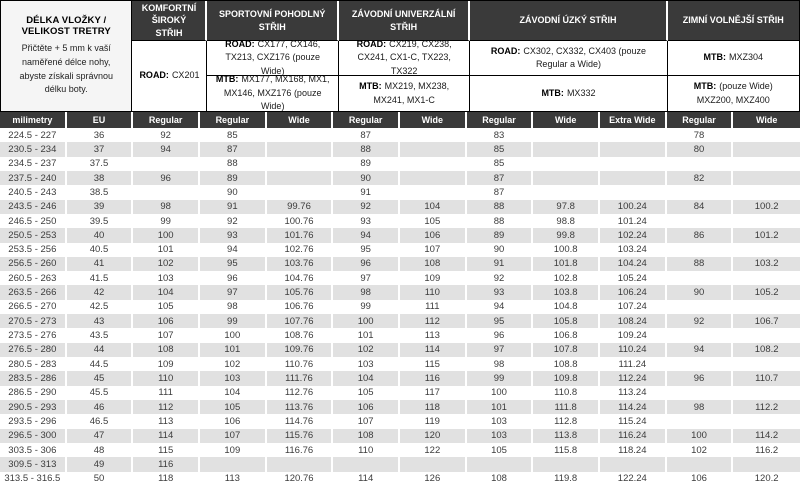 The height and width of the screenshot is (486, 800). Describe the element at coordinates (766, 120) in the screenshot. I see `column-header-fit-11: Wide` at that location.